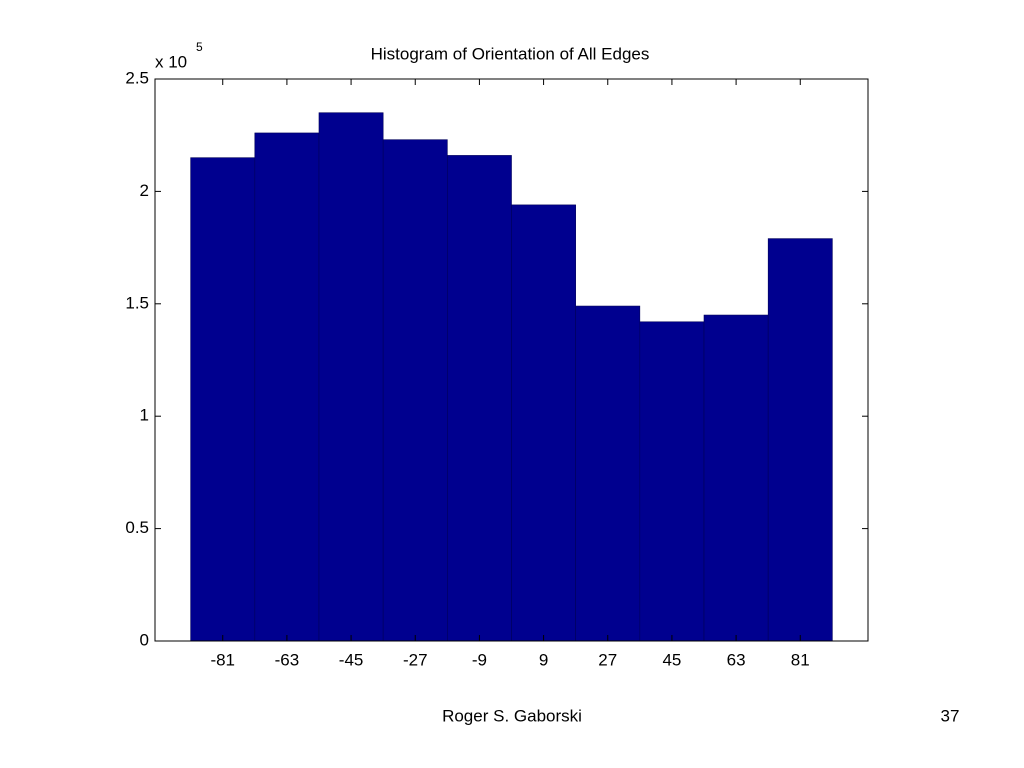  I want to click on x-tick-label: -9, so click(479, 659).